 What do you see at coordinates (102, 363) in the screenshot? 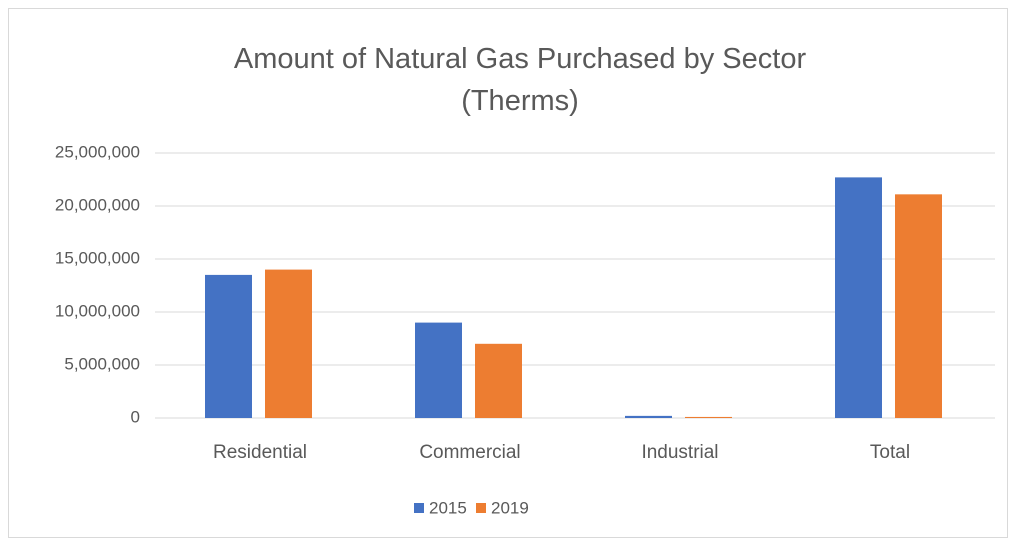
I see `y-tick-label: 5,000,000` at bounding box center [102, 363].